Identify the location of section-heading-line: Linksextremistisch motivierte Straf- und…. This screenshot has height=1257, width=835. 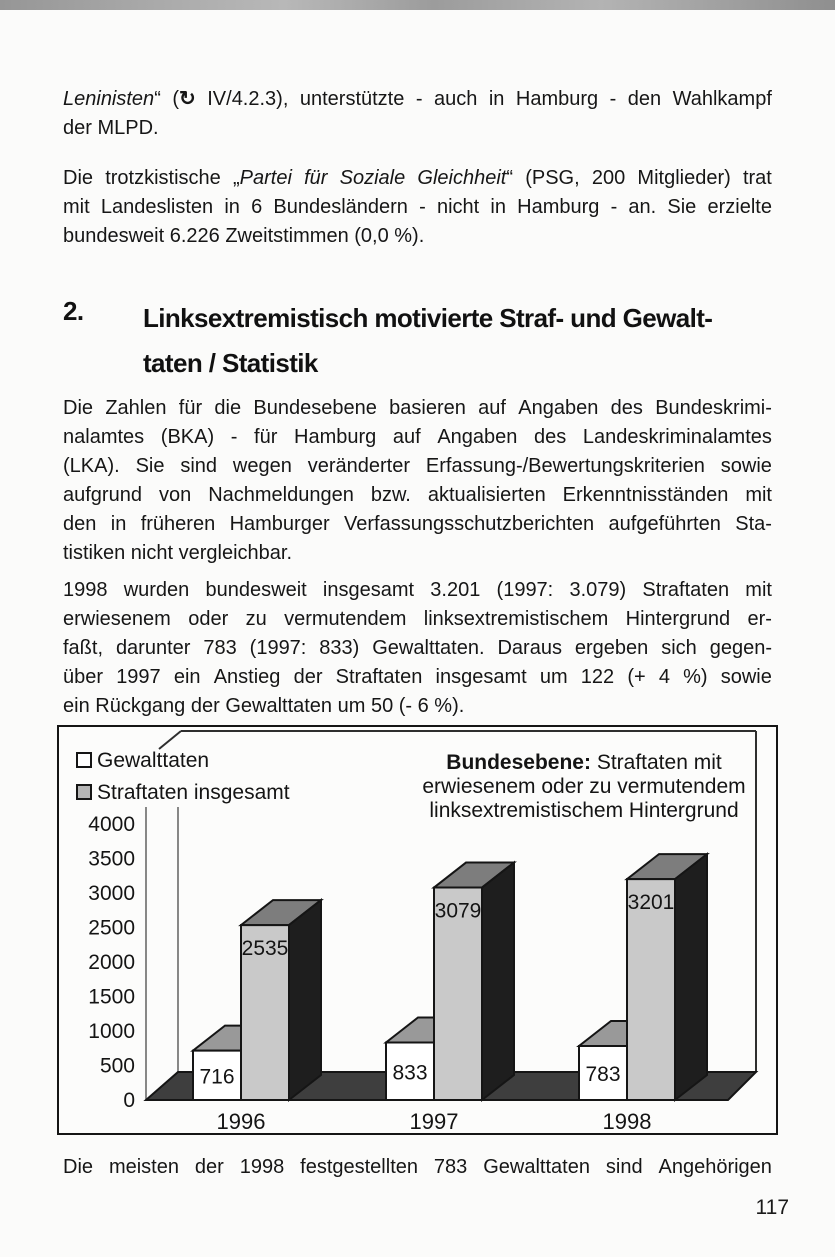
(428, 318).